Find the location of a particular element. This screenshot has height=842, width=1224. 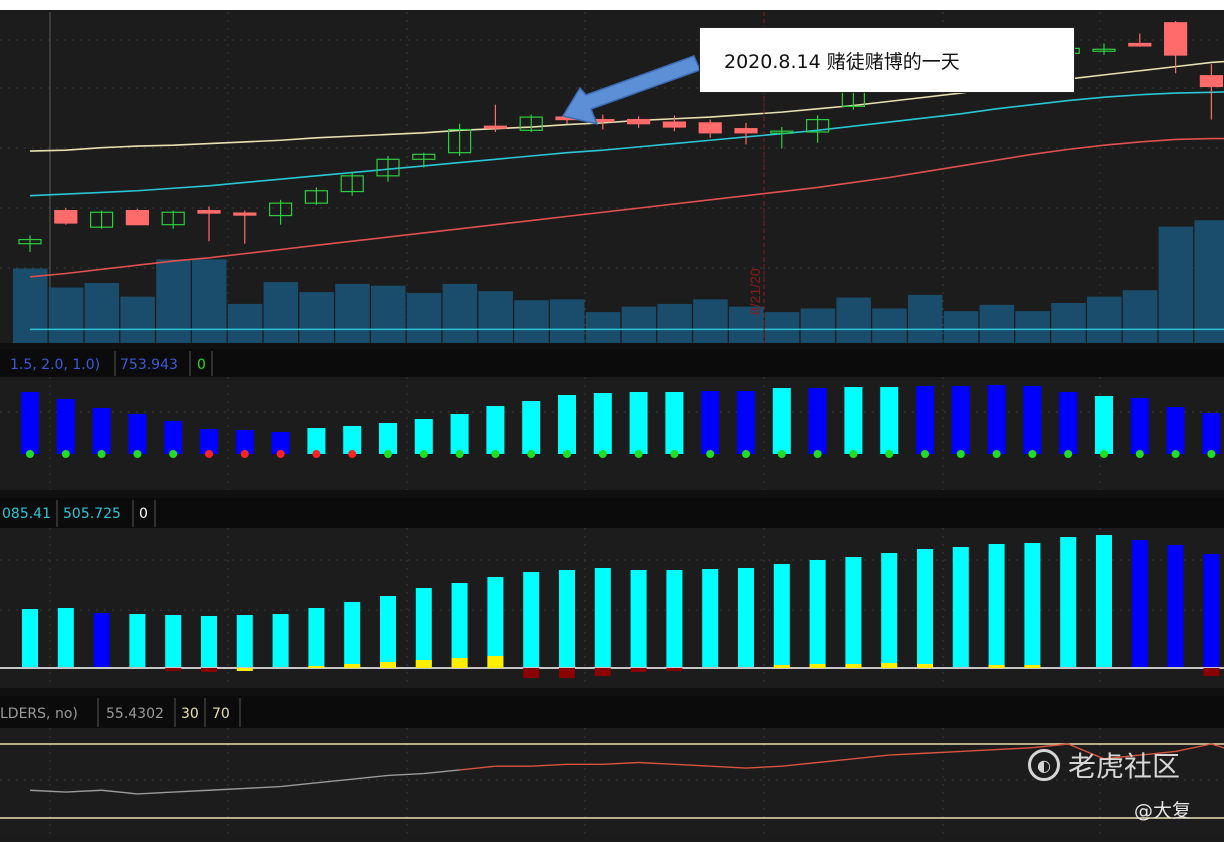

rsi-line is located at coordinates (626, 769).